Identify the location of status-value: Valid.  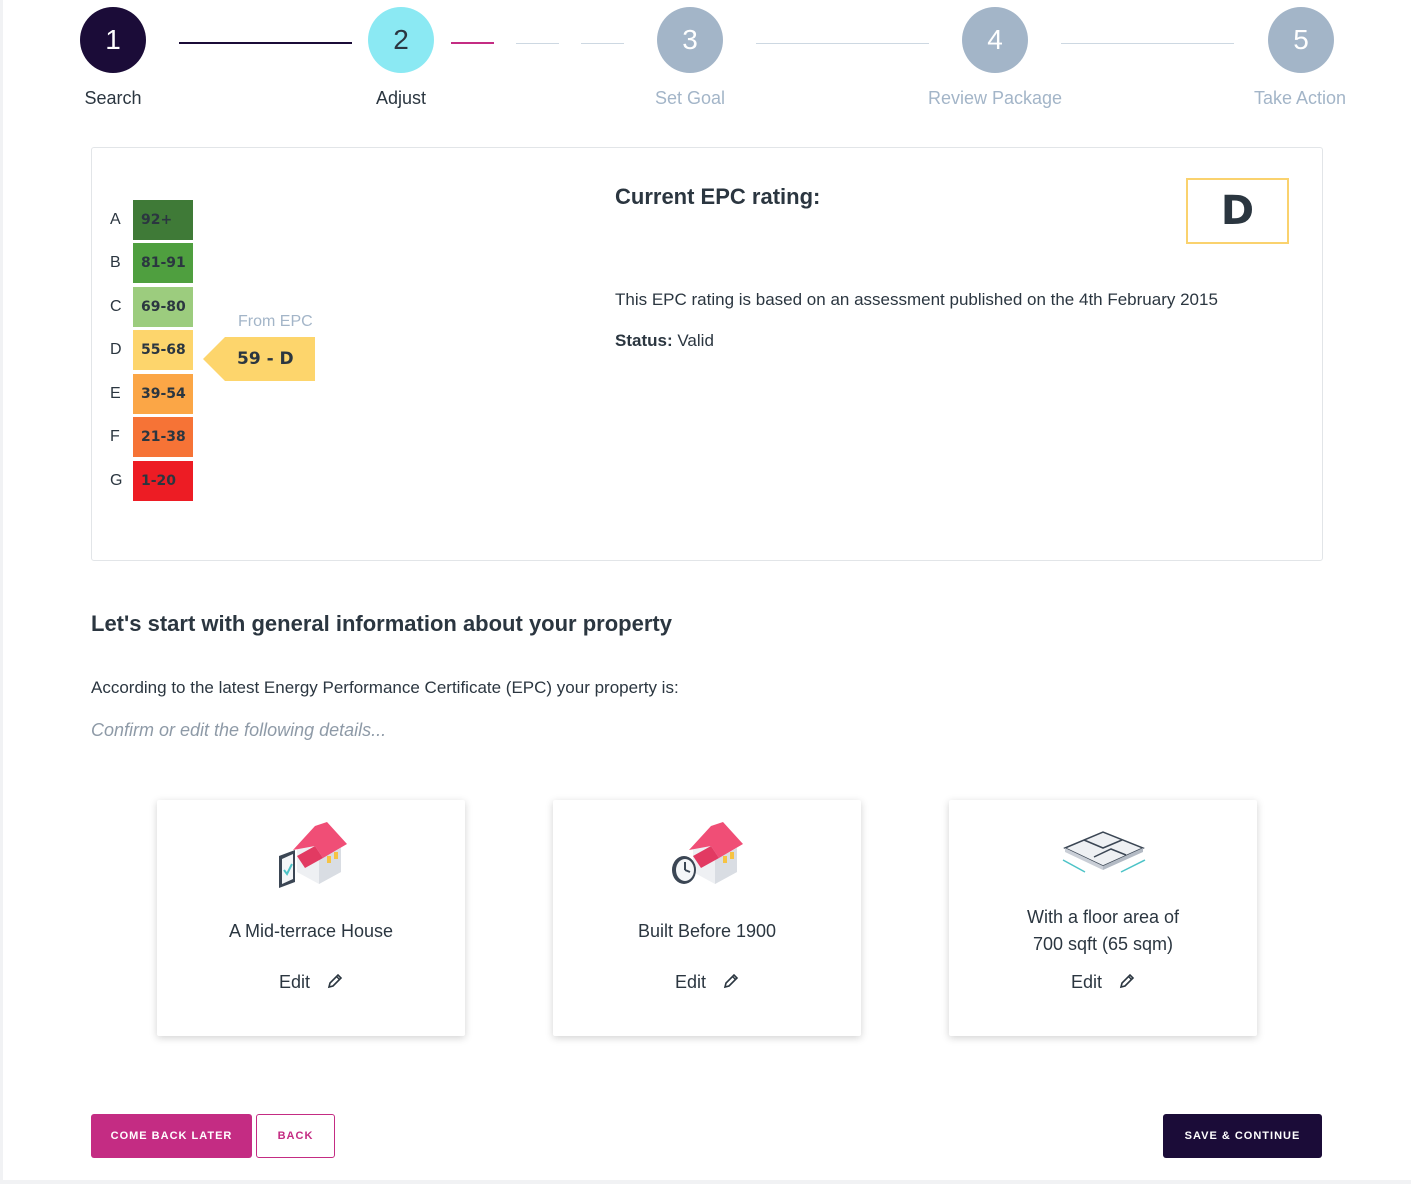
(695, 340).